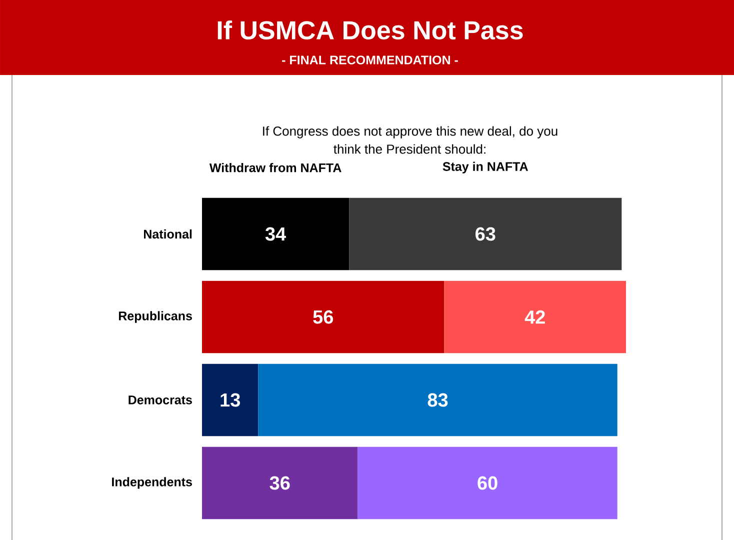  Describe the element at coordinates (370, 30) in the screenshot. I see `chart-title: If USMCA Does Not Pass` at that location.